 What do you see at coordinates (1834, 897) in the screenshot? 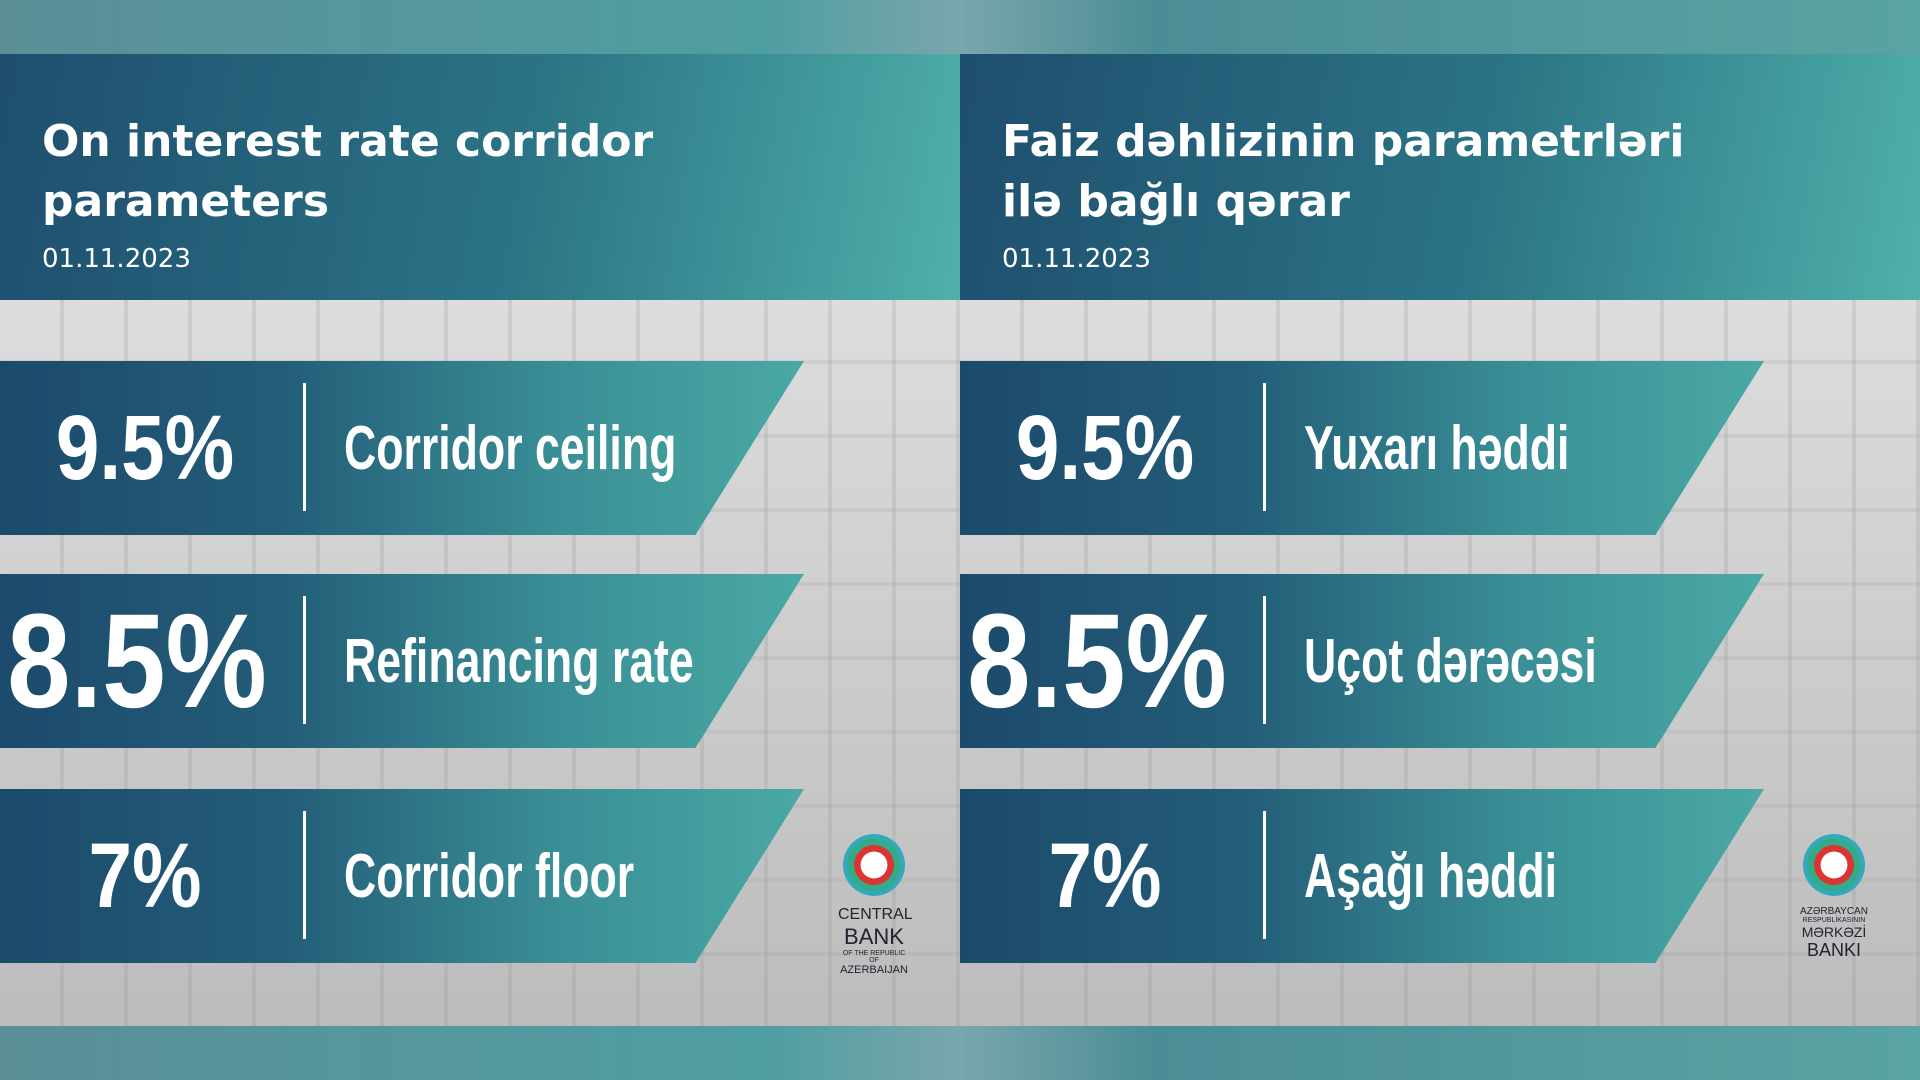
I see `central-bank-logo: AZƏRBAYCAN RESPUBLİKASININ MƏRKƏZİ BANKI` at bounding box center [1834, 897].